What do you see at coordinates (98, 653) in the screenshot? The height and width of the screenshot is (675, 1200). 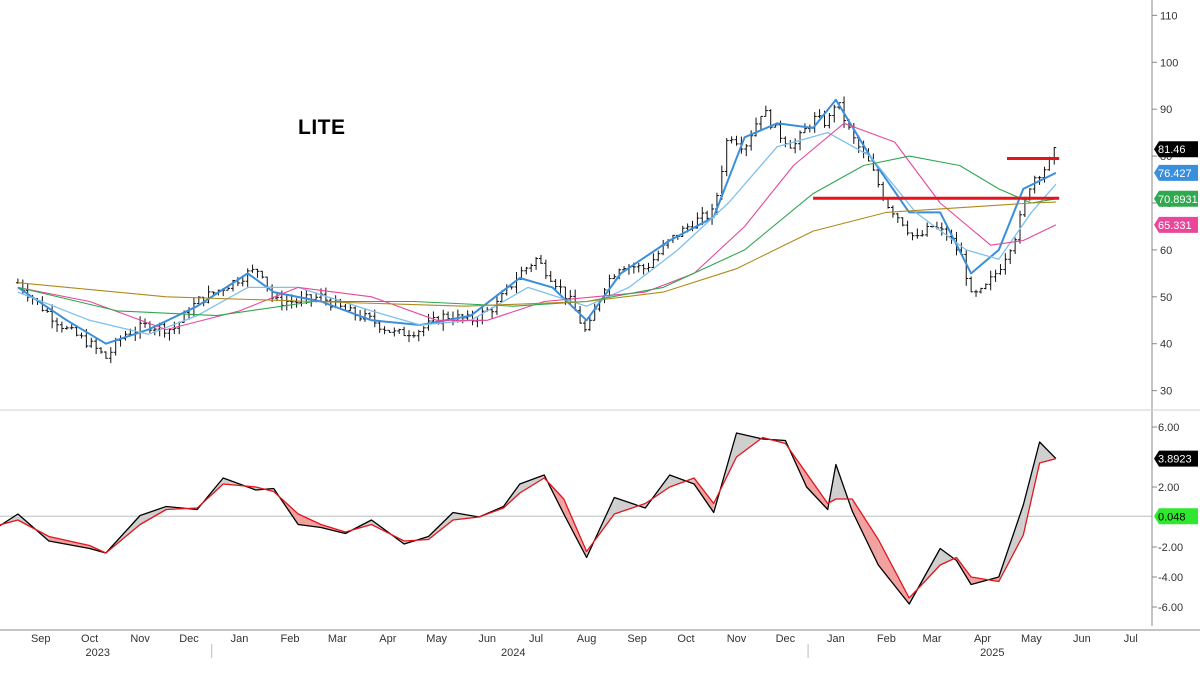 I see `year-label: 2023` at bounding box center [98, 653].